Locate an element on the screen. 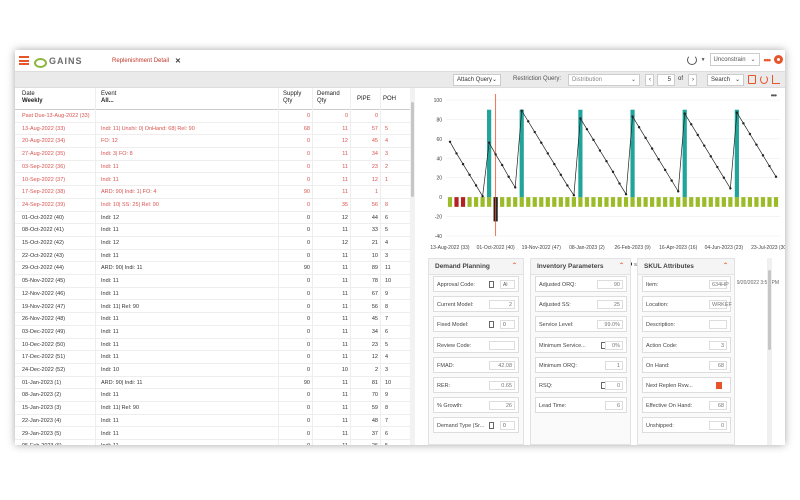 The width and height of the screenshot is (800, 500). field-skul-2: Description: is located at coordinates (686, 324).